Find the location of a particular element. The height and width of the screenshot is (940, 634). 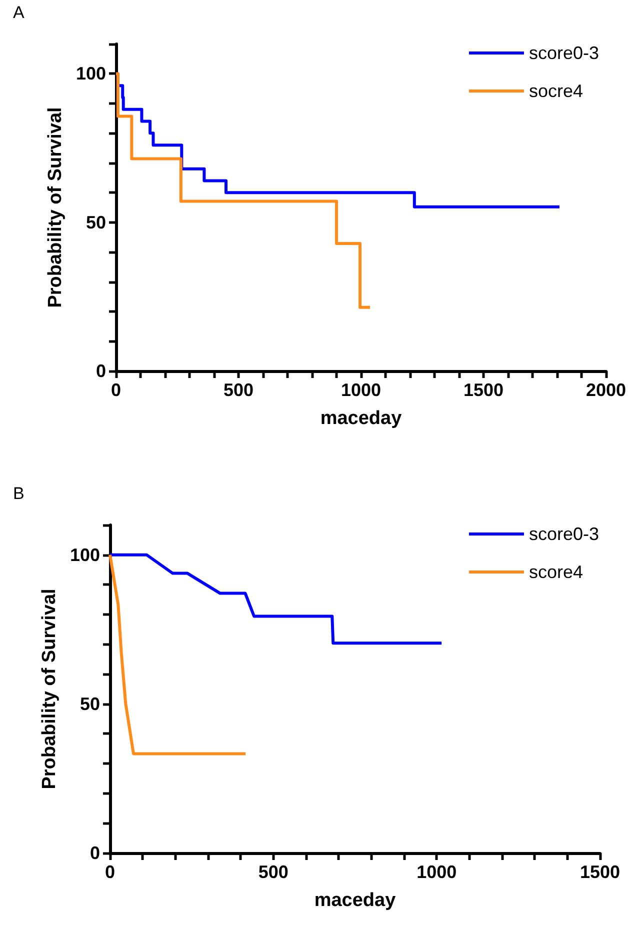

legend-label: socre4 is located at coordinates (555, 91).